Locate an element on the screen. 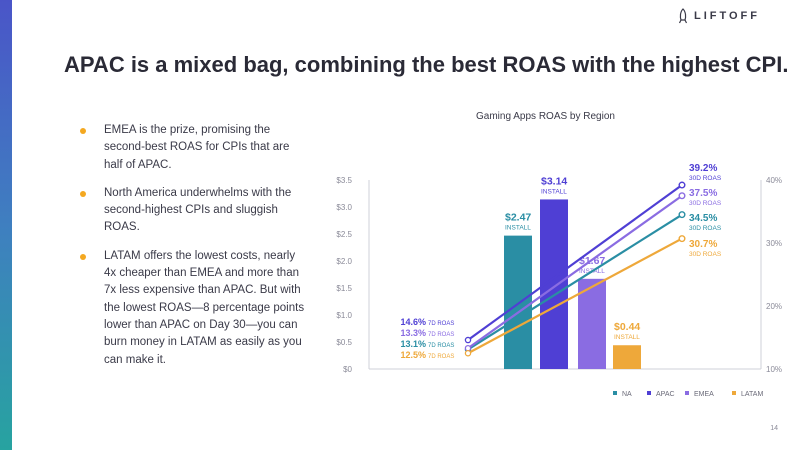 This screenshot has height=450, width=800. bar-value-label: $0.44 is located at coordinates (627, 327).